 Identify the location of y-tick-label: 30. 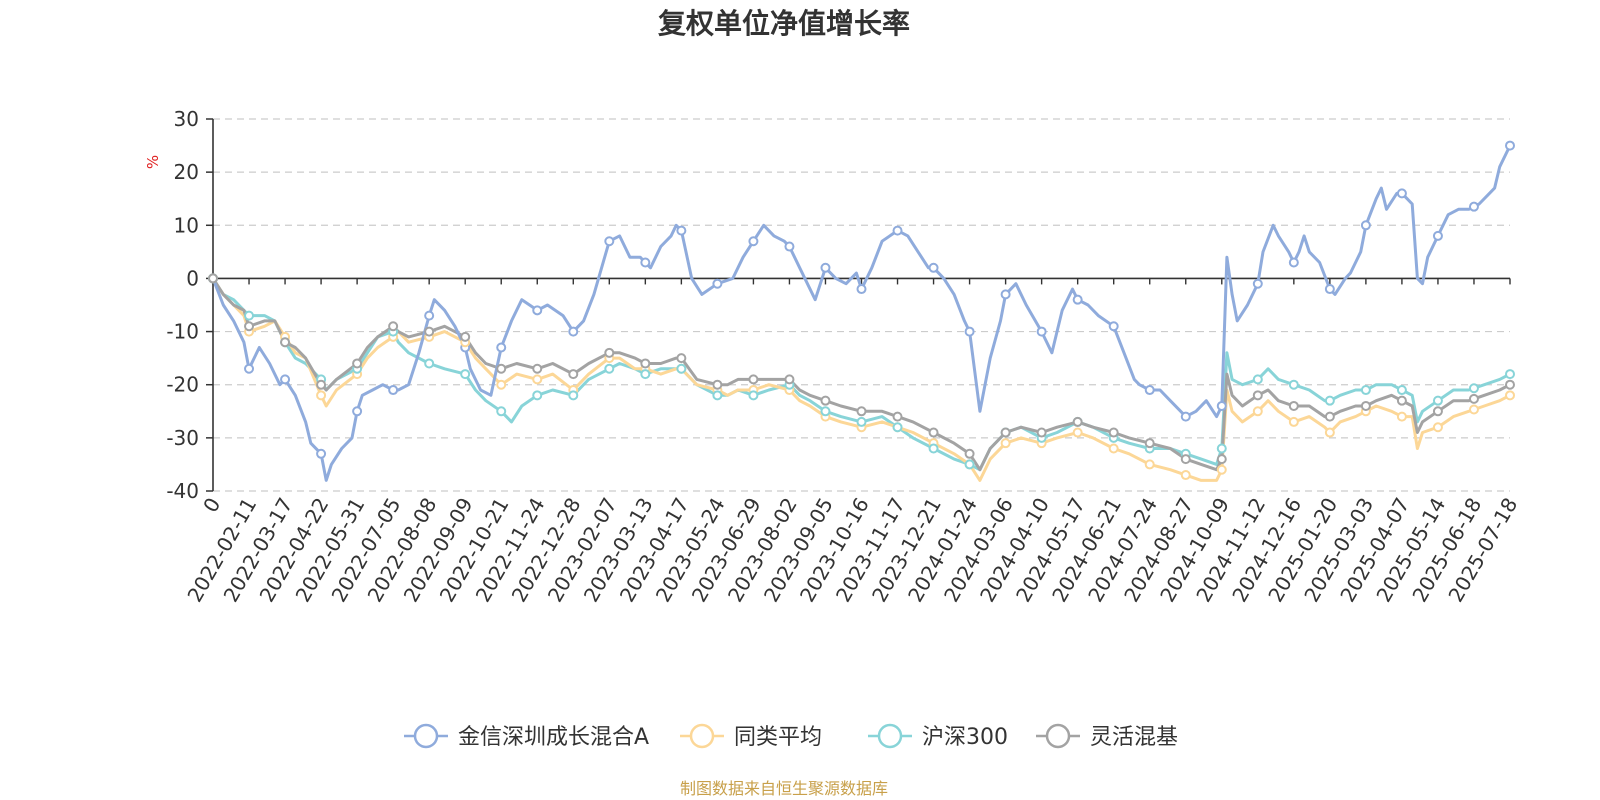
(186, 119).